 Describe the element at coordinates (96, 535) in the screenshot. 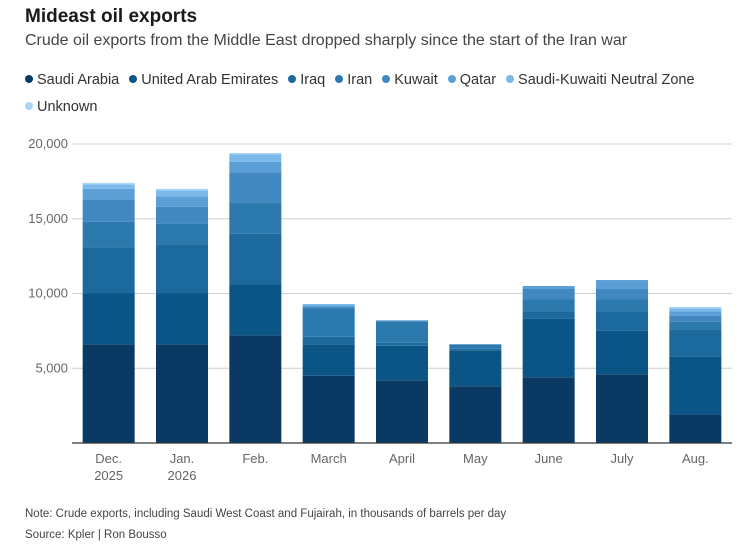

I see `chart-source: Source: Kpler | Ron Bousso` at that location.